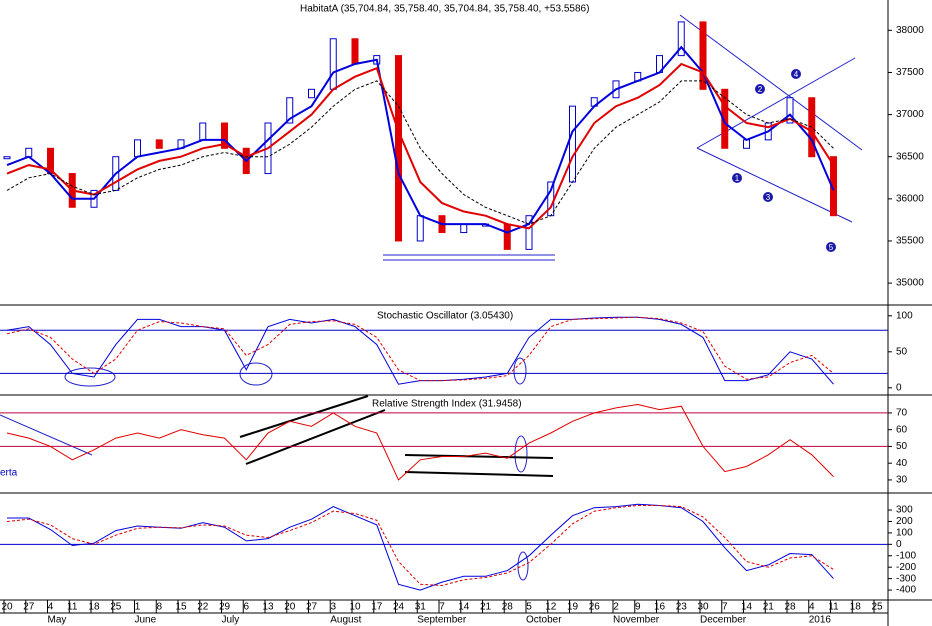  What do you see at coordinates (138, 607) in the screenshot?
I see `x-tick-label: 1` at bounding box center [138, 607].